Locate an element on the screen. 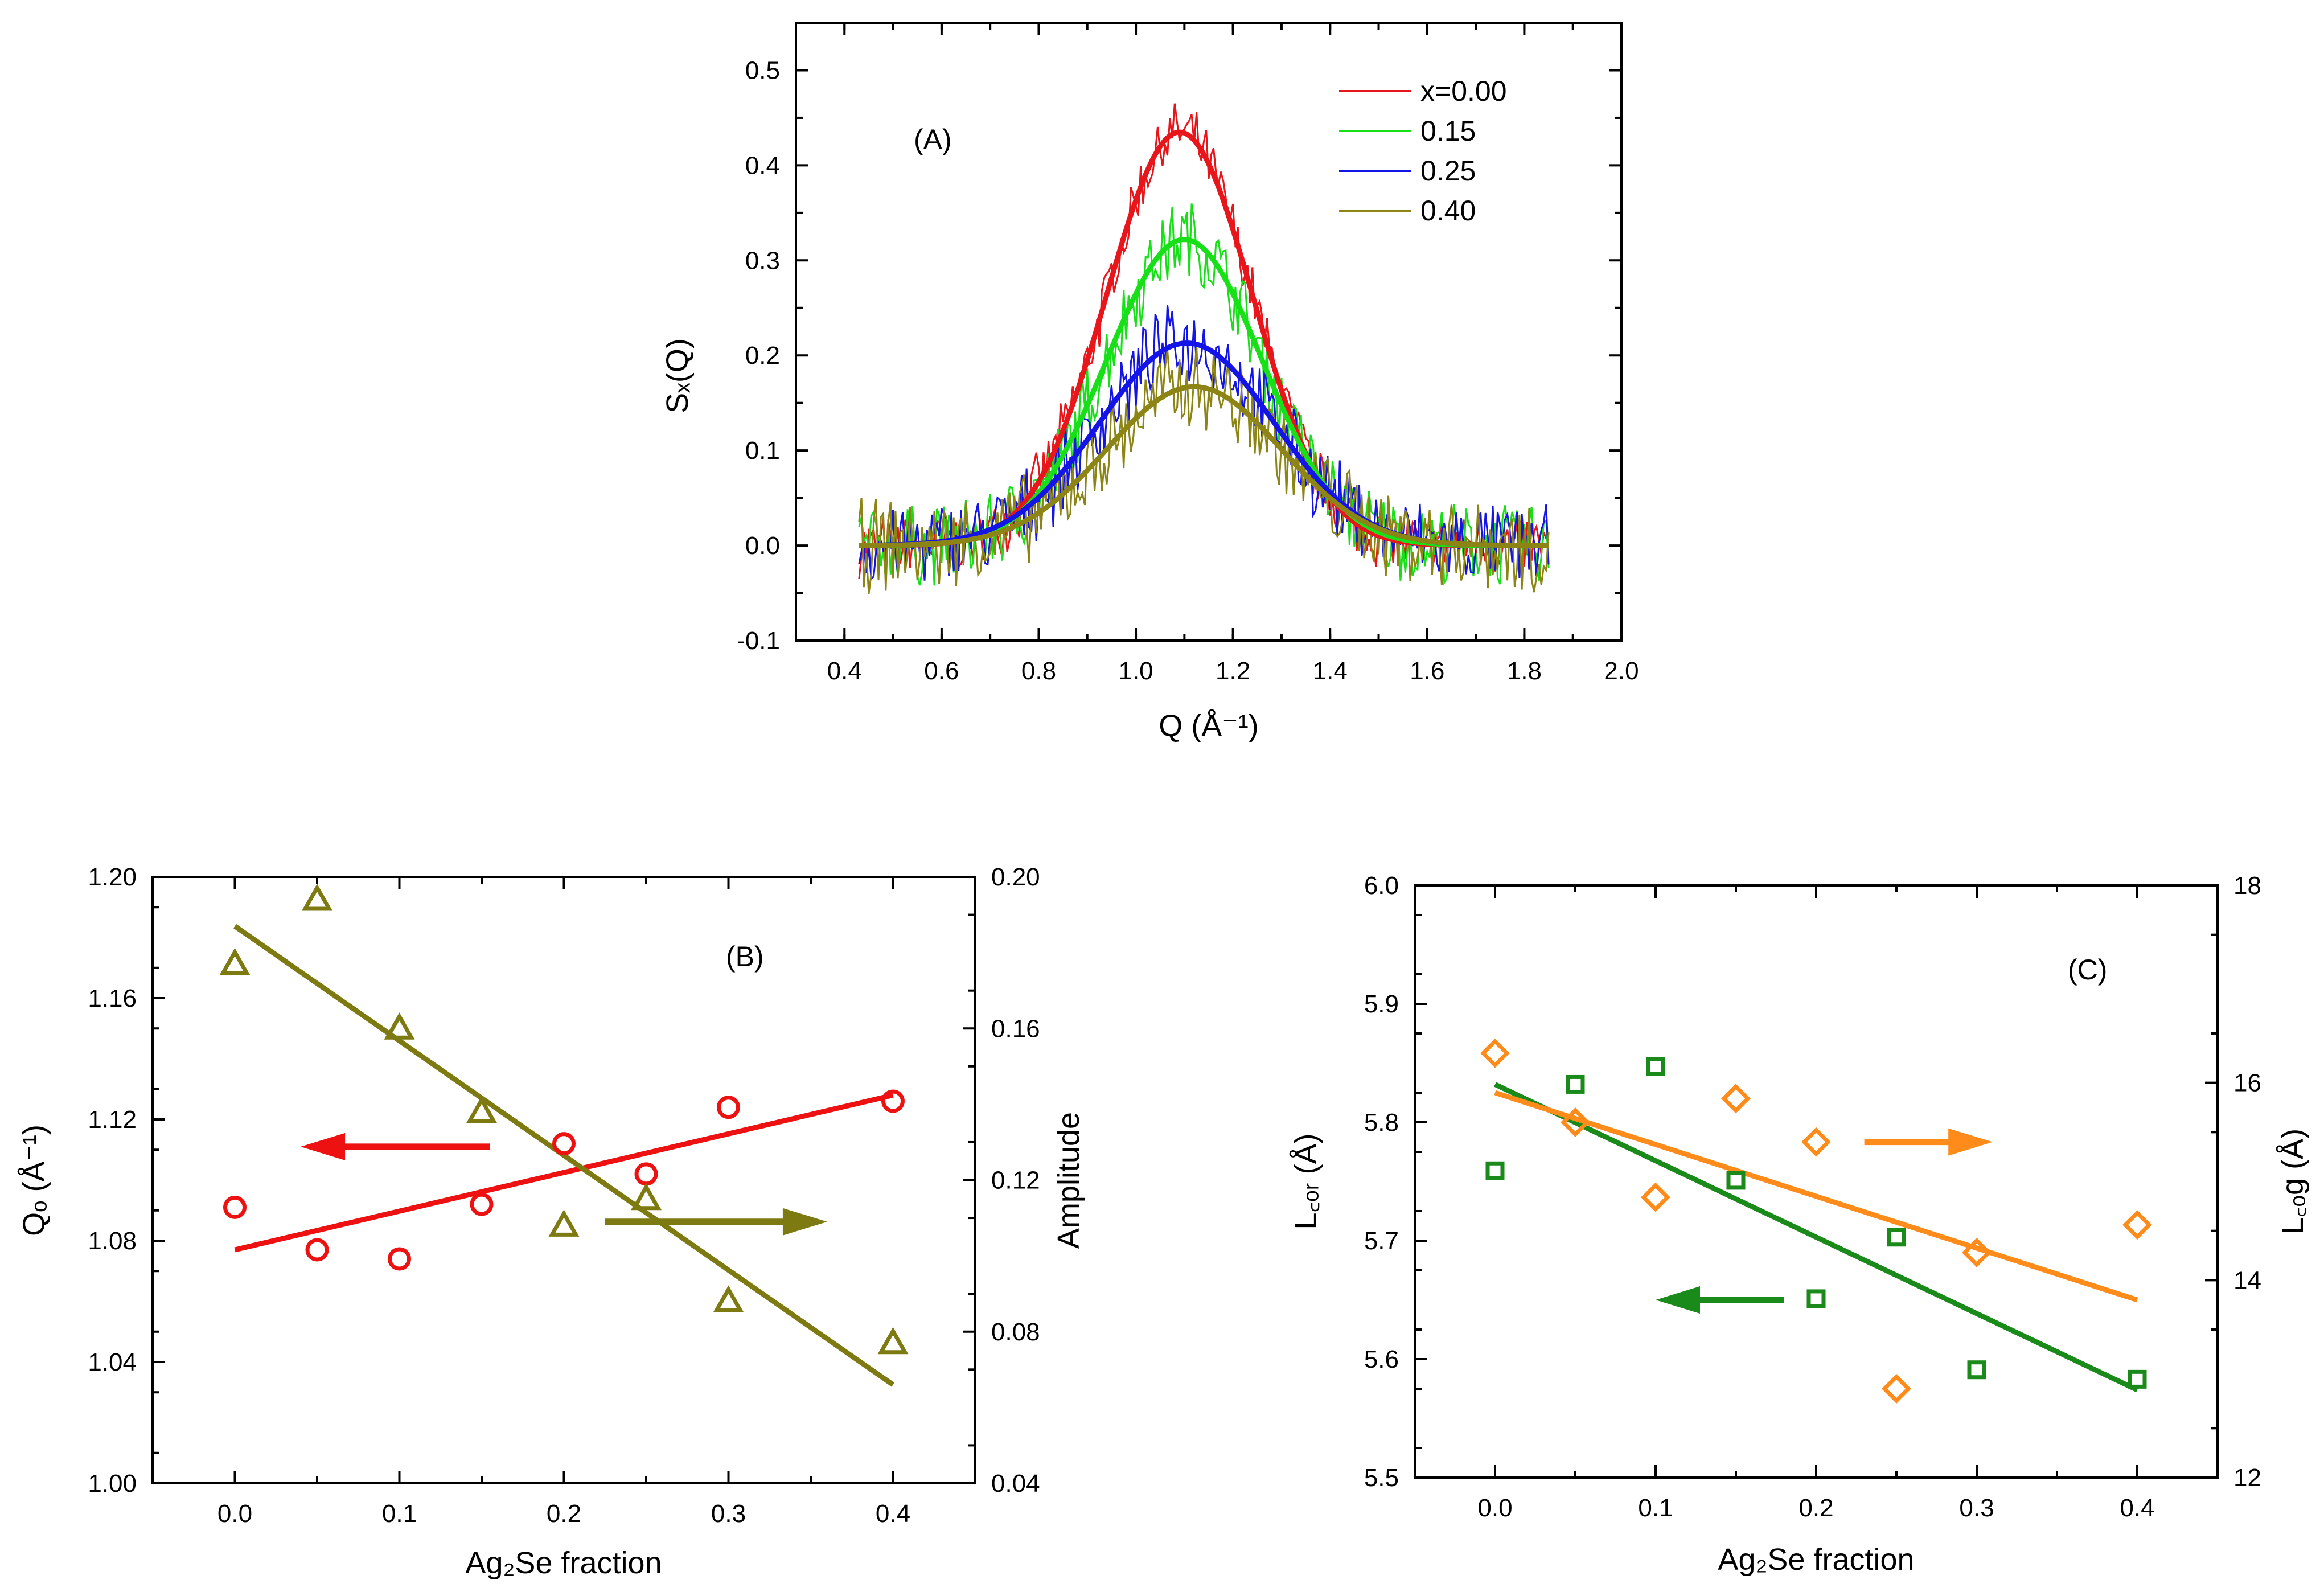  panel-c-frame is located at coordinates (1817, 1181).